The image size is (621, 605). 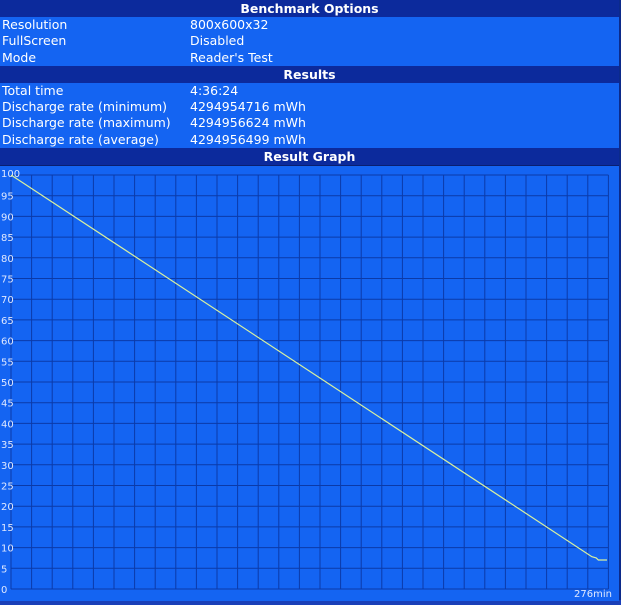 I want to click on row-label: Discharge rate (average), so click(x=80, y=139).